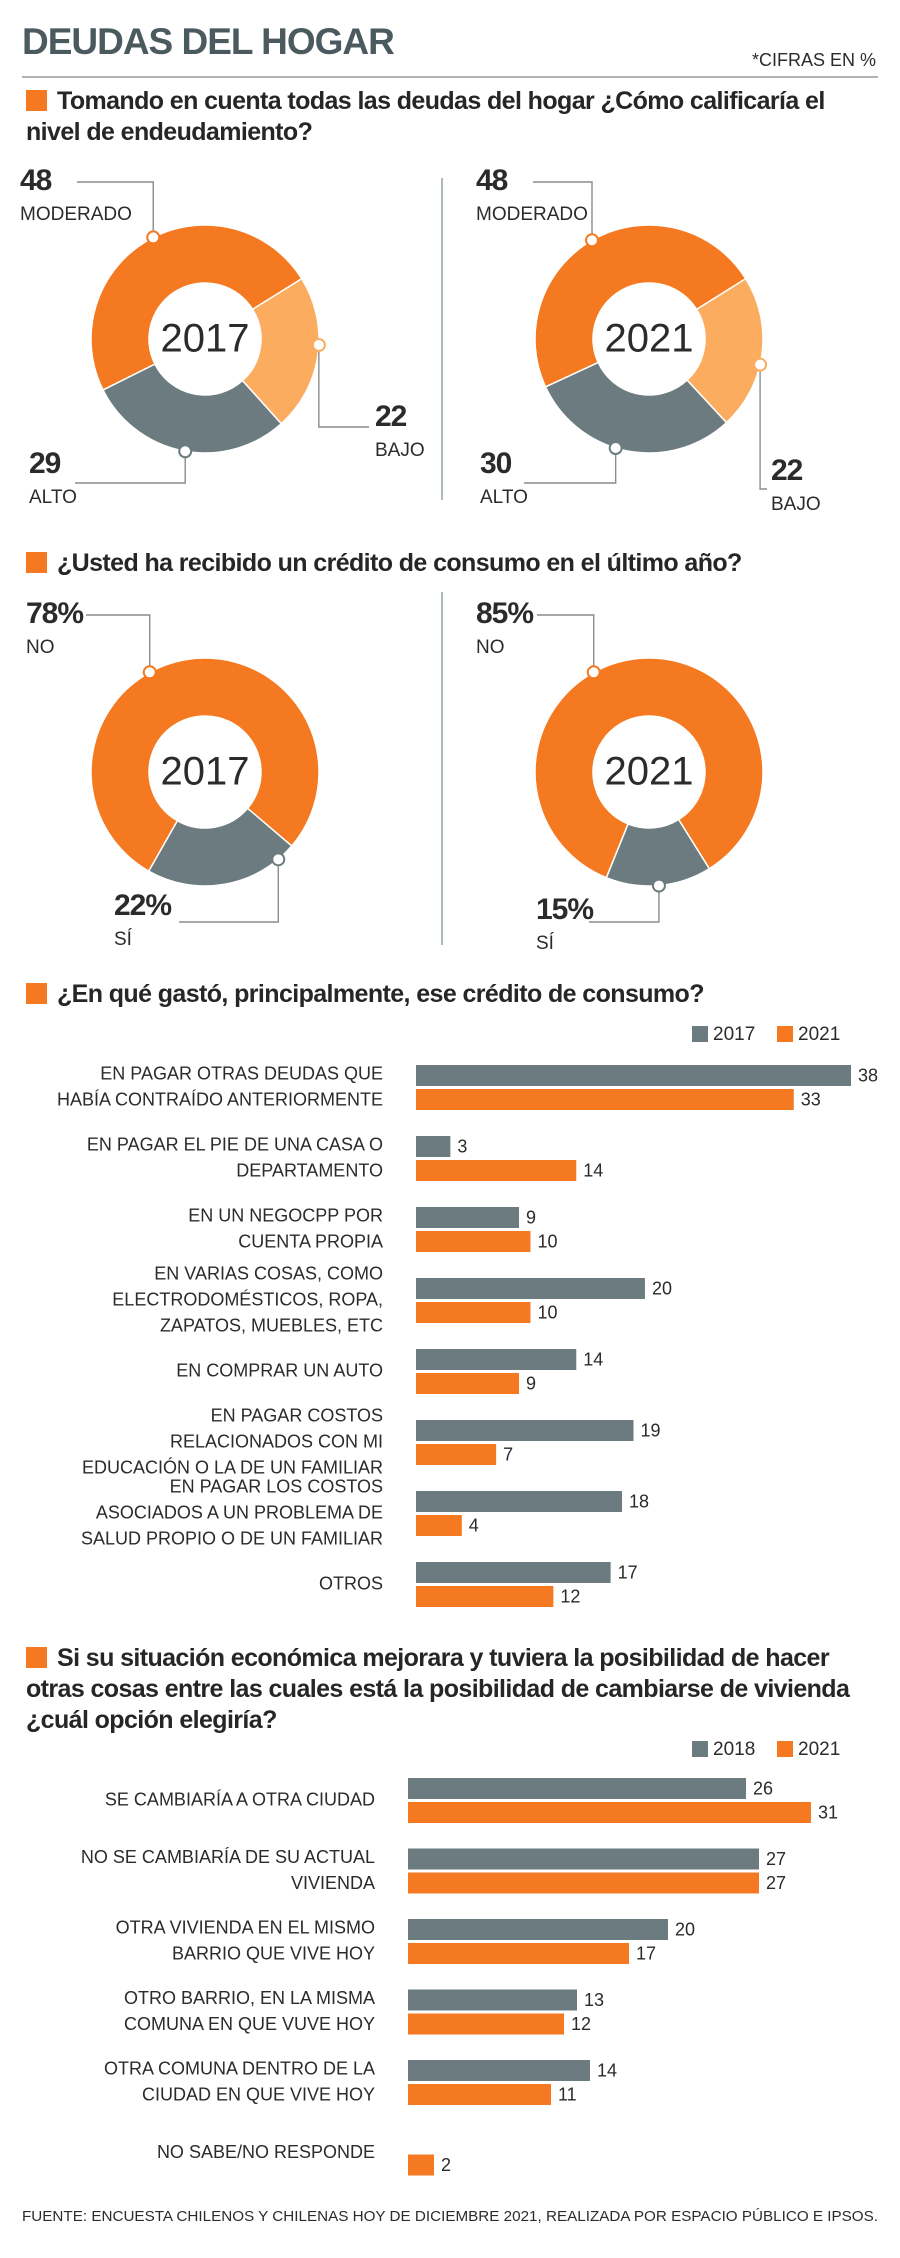  I want to click on bar-value-label: 13, so click(594, 2000).